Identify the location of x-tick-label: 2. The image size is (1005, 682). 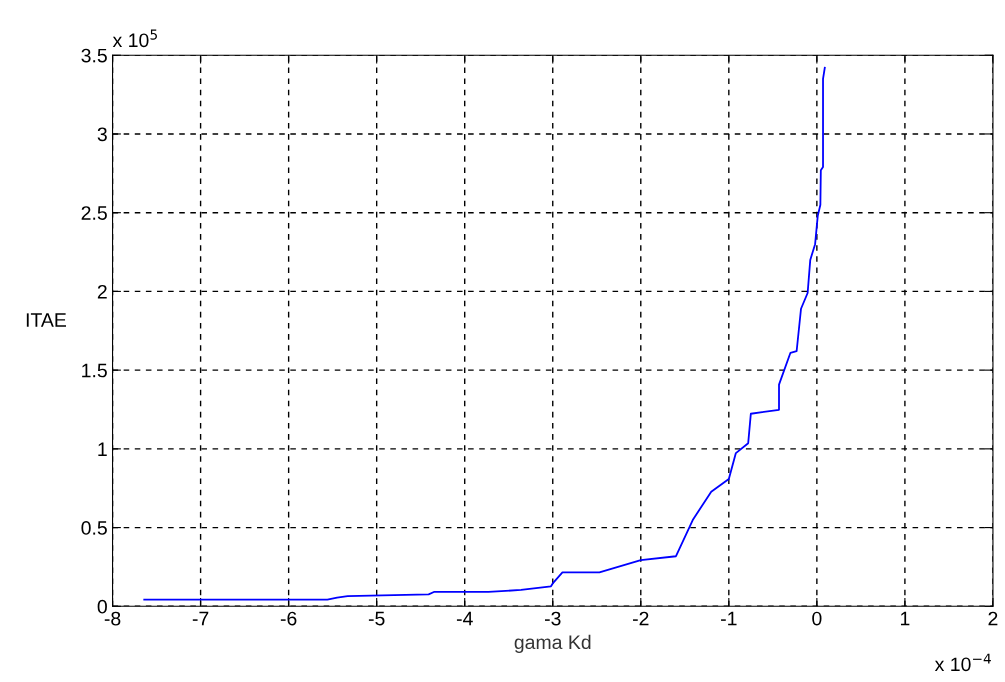
(993, 618).